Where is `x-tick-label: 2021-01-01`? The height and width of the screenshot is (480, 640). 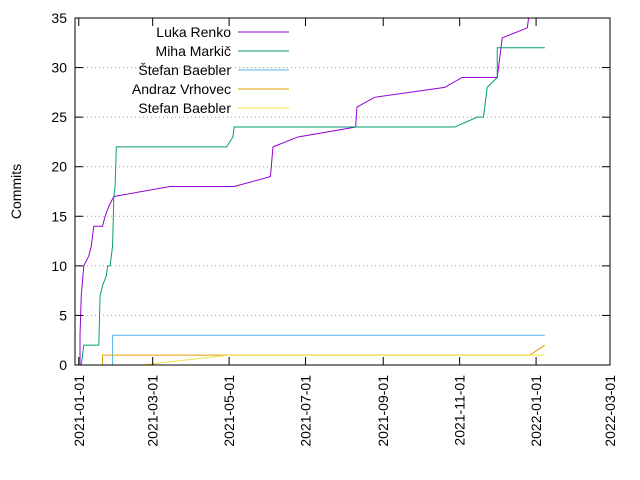 x-tick-label: 2021-01-01 is located at coordinates (79, 411).